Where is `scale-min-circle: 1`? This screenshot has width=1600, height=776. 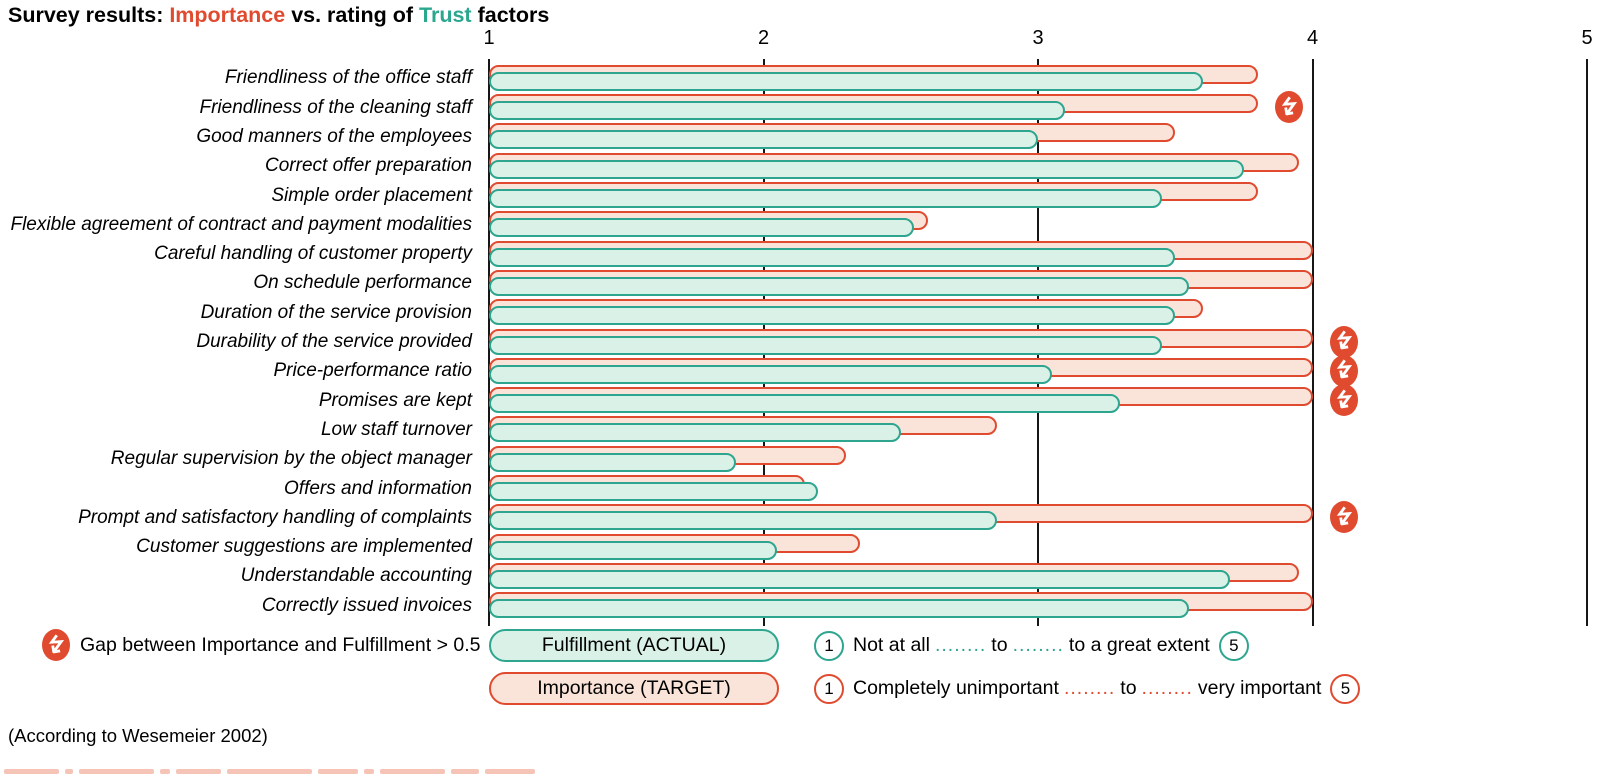
scale-min-circle: 1 is located at coordinates (829, 688).